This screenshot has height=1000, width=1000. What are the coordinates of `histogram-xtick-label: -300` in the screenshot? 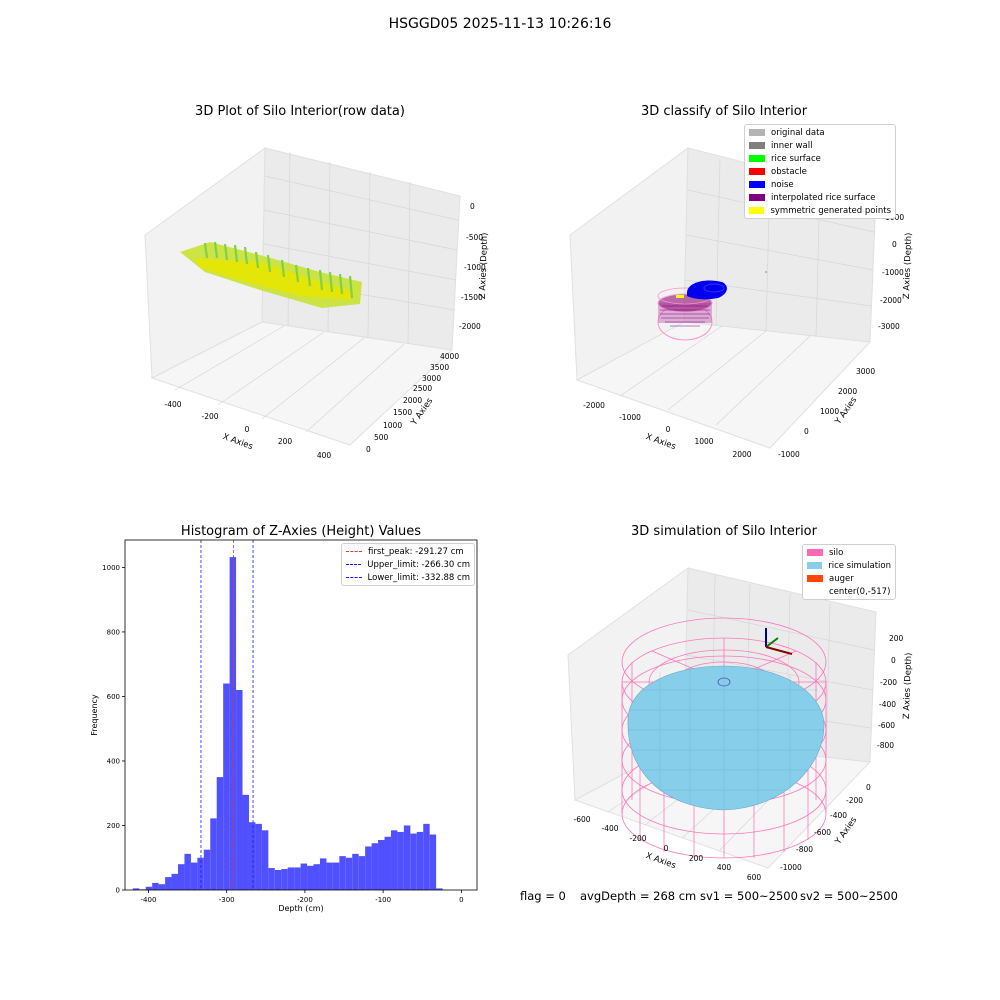 It's located at (227, 900).